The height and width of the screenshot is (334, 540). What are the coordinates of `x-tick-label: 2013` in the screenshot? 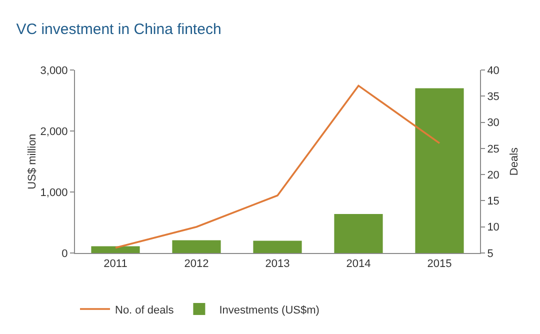 It's located at (277, 264).